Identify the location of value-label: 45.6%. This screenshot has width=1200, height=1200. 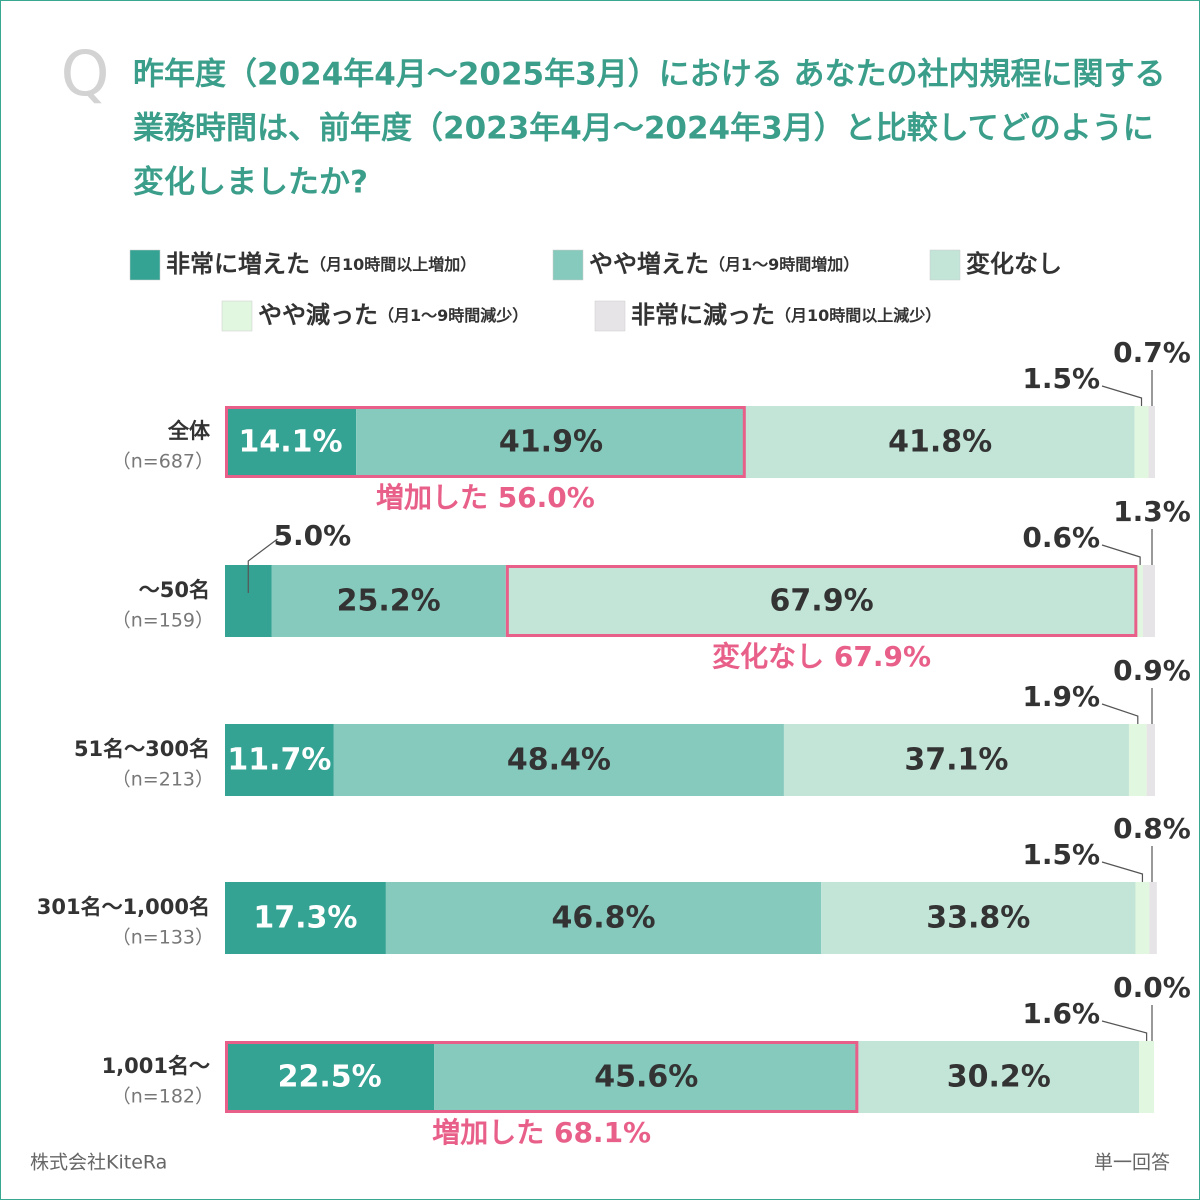
(646, 1077).